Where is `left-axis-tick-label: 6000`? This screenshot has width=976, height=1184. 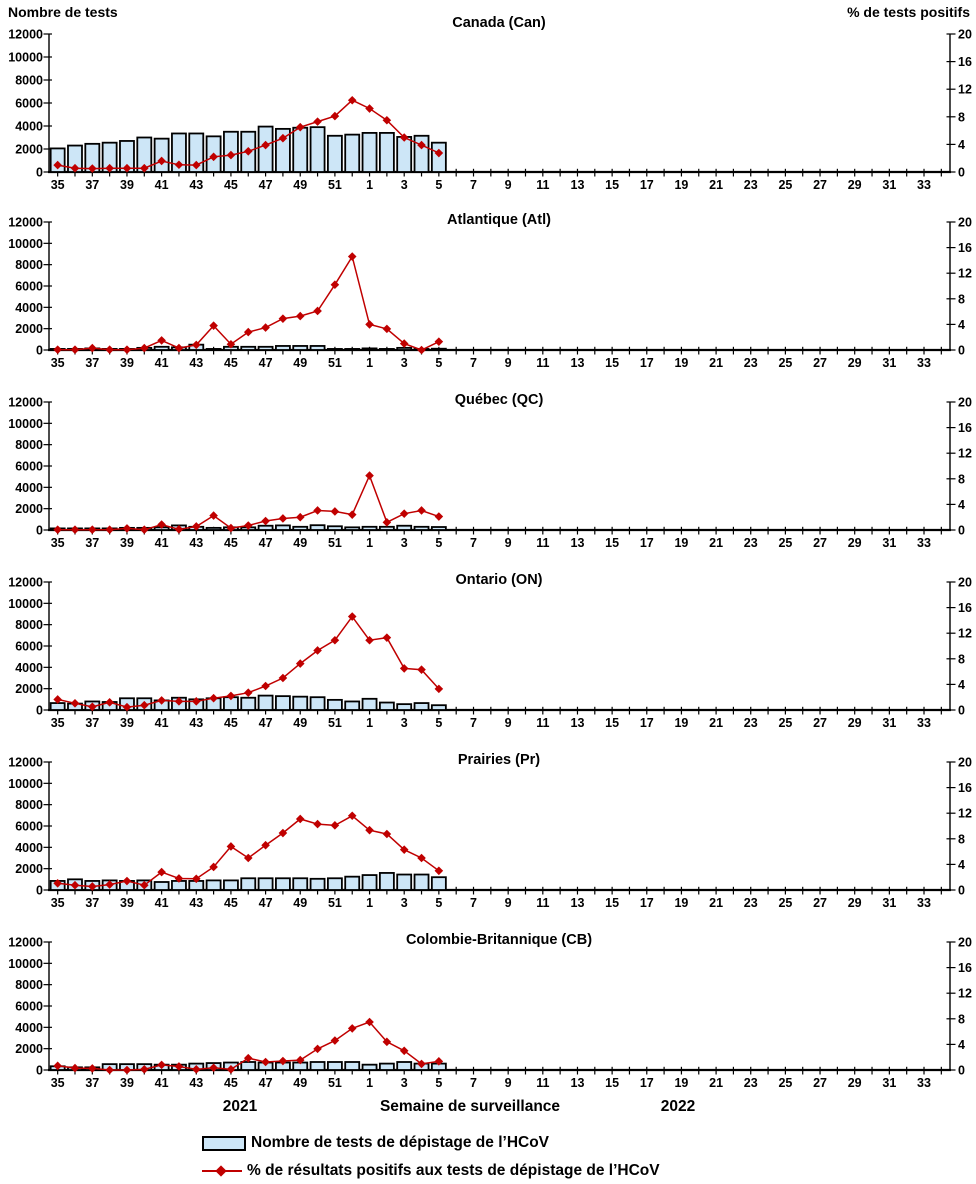
left-axis-tick-label: 6000 is located at coordinates (29, 287).